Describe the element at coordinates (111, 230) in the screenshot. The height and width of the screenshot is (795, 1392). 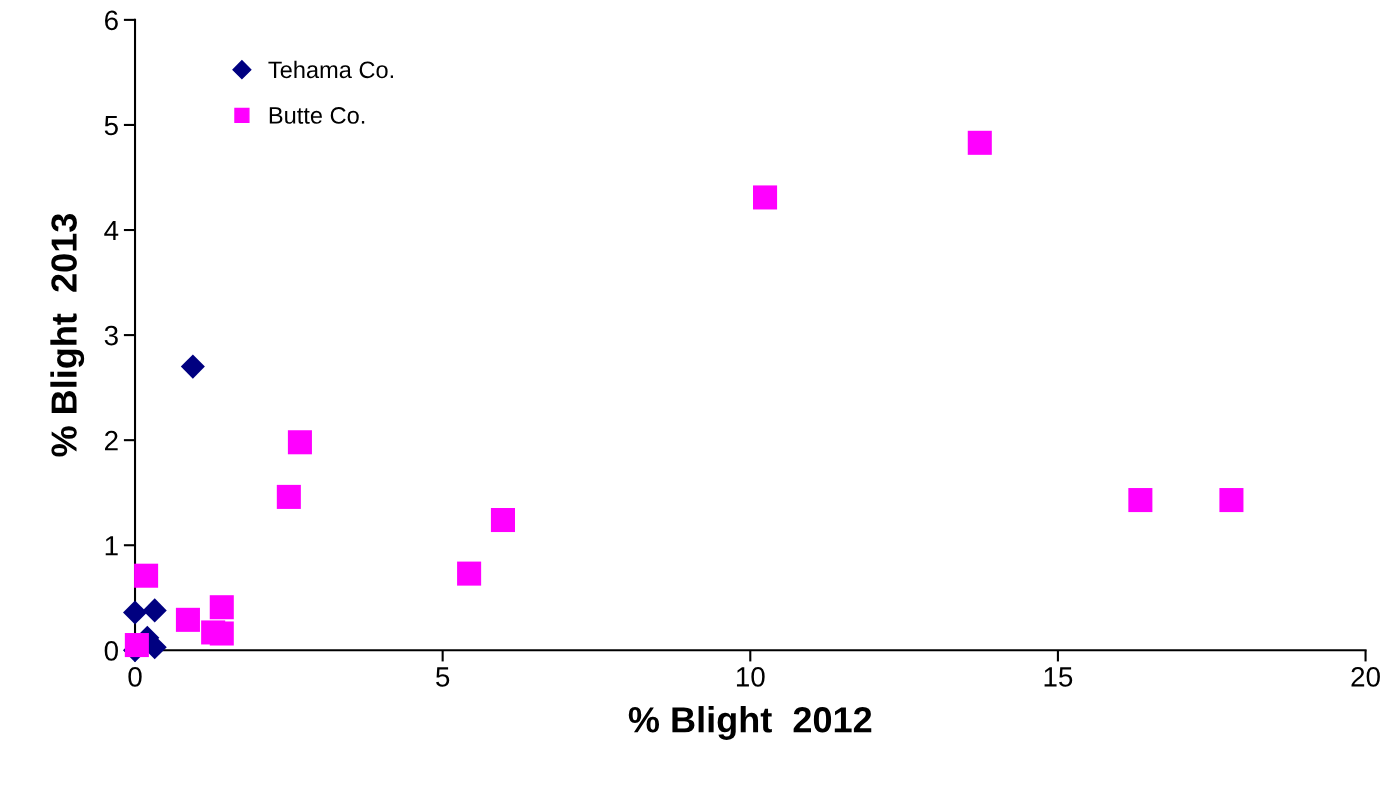
I see `y-tick-label: 4` at that location.